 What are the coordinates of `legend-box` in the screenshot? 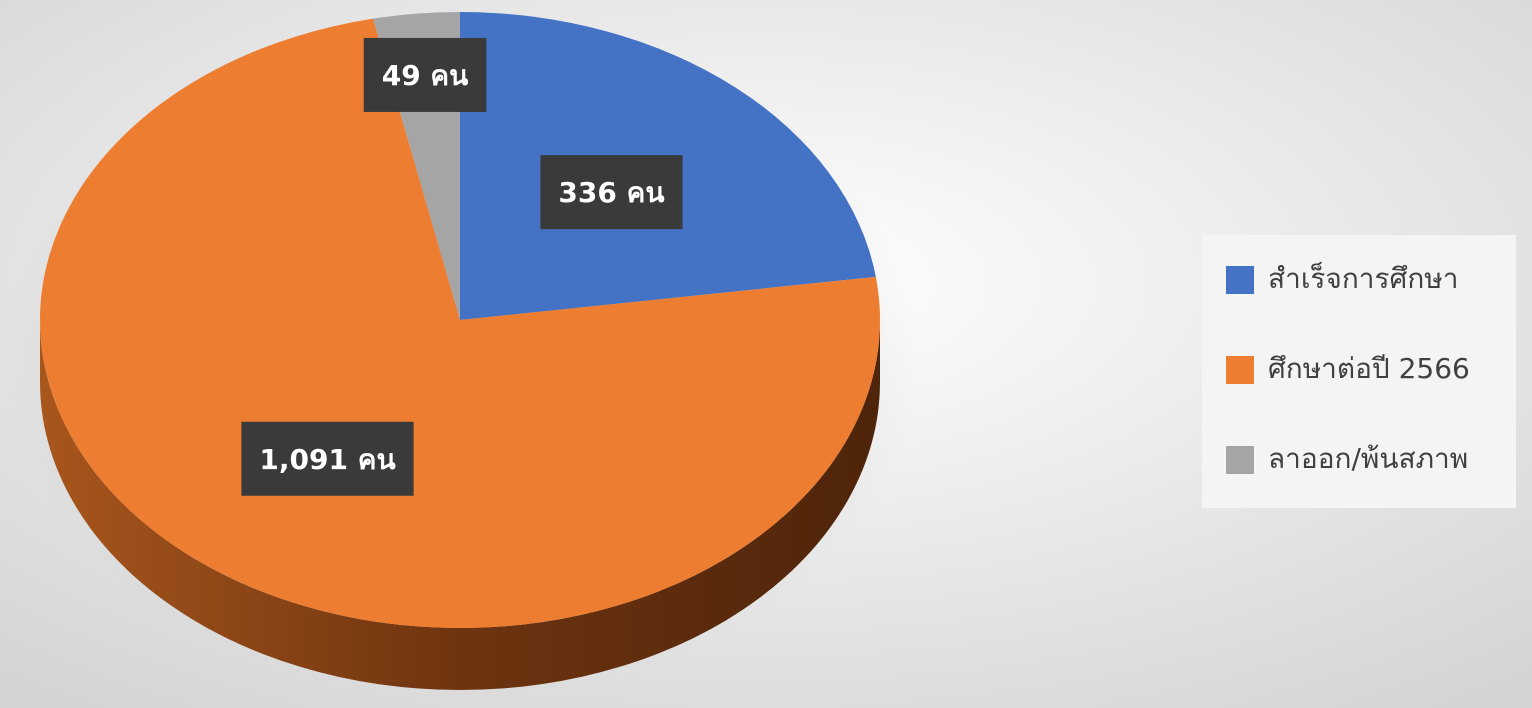 It's located at (1359, 371).